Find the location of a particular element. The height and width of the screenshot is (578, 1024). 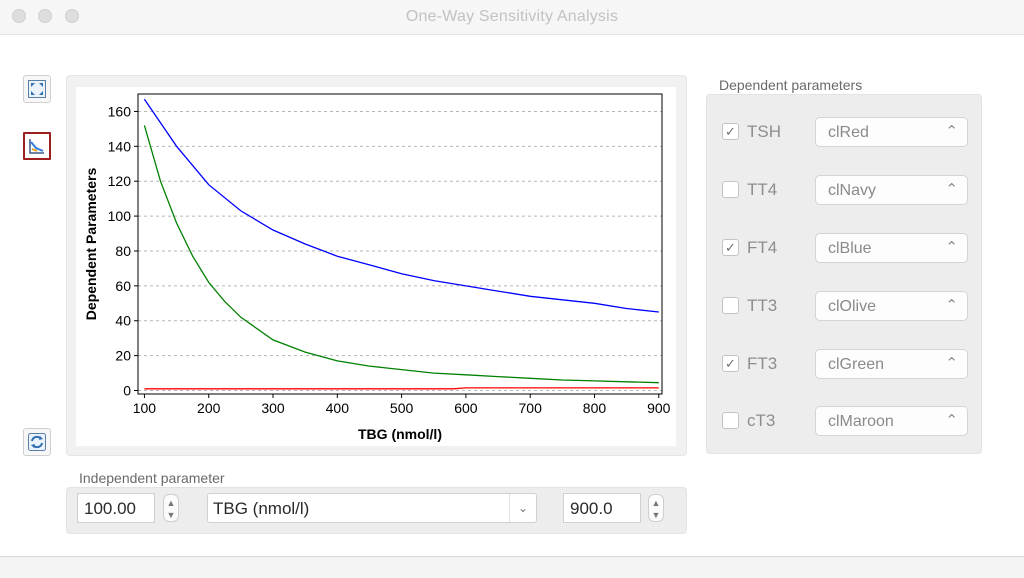

ft3-label: FT3 is located at coordinates (762, 363).